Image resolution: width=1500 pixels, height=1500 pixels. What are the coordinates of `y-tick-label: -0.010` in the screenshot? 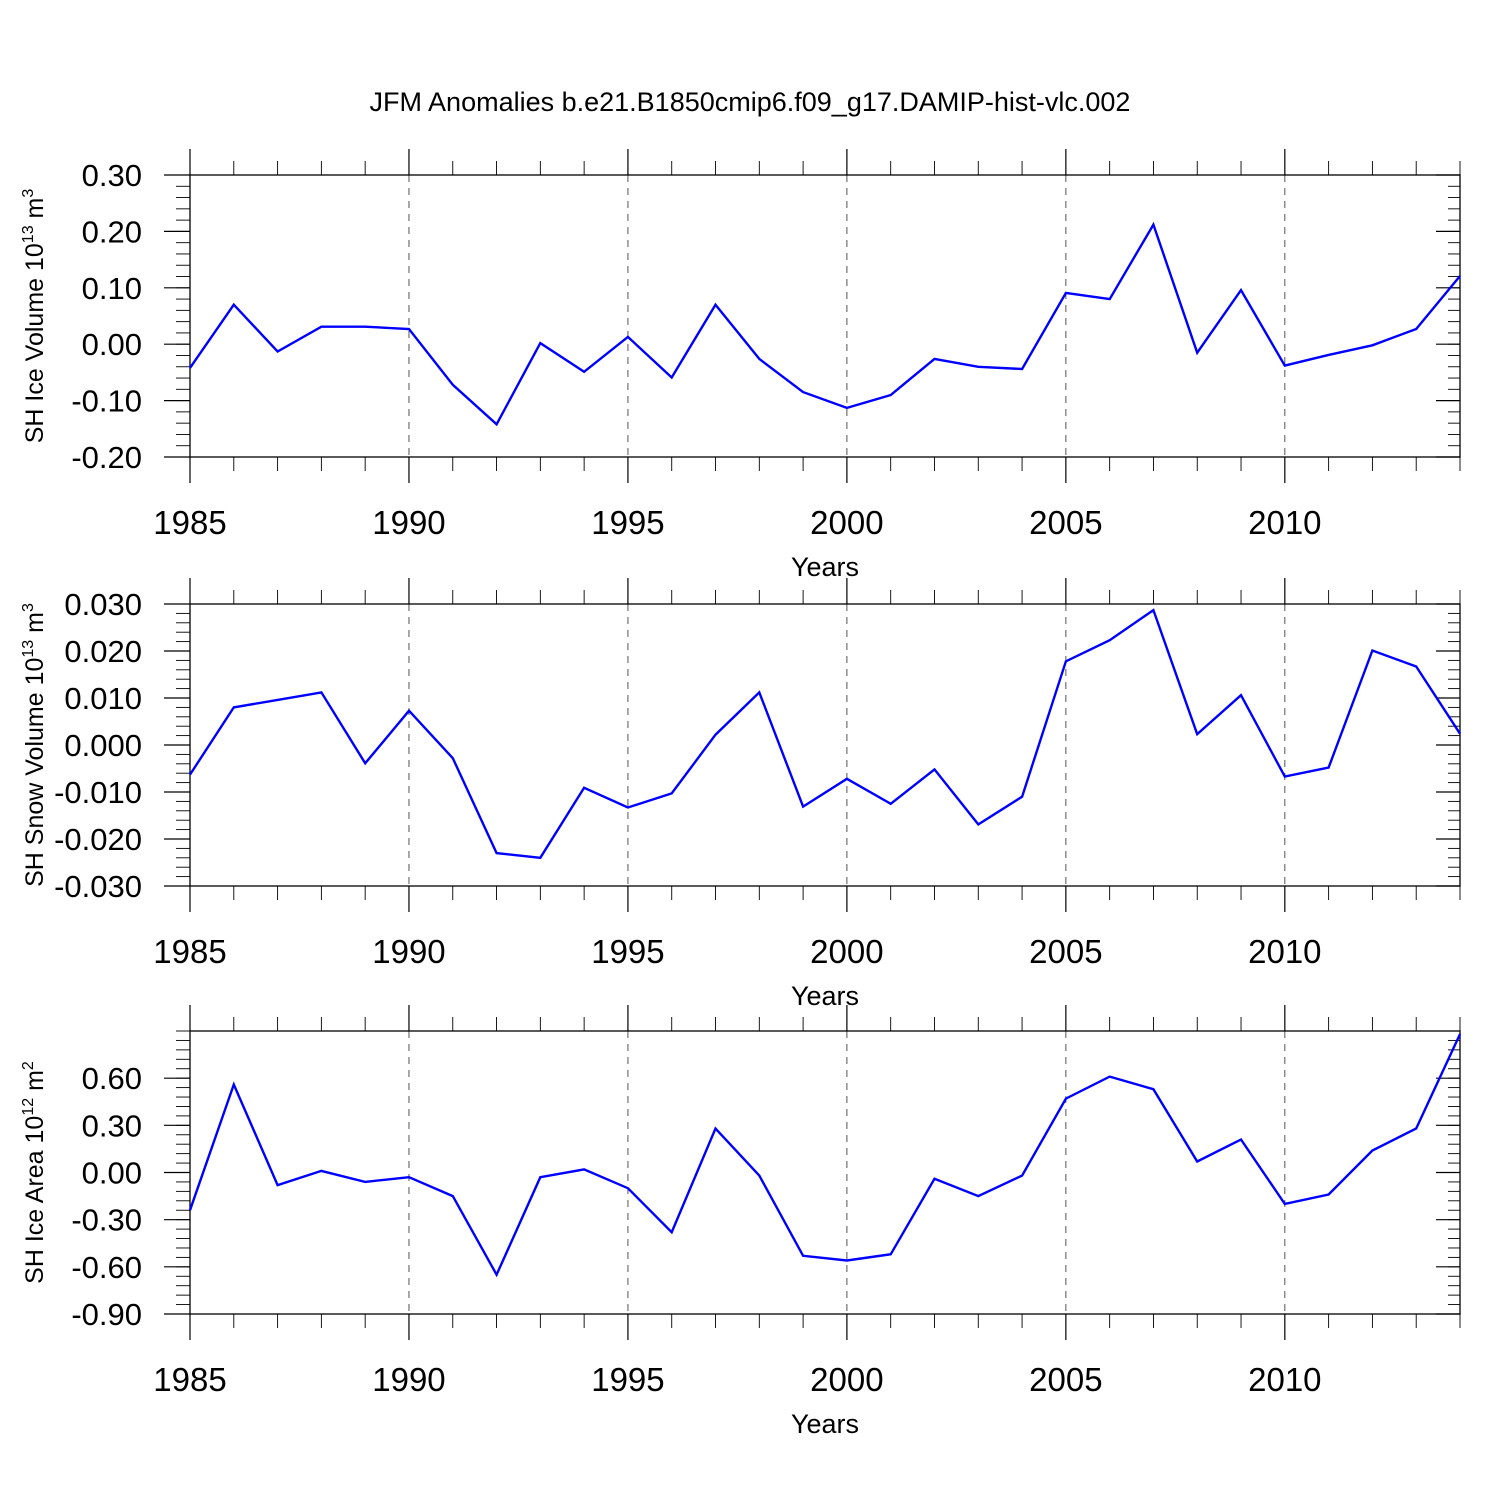 It's located at (98, 792).